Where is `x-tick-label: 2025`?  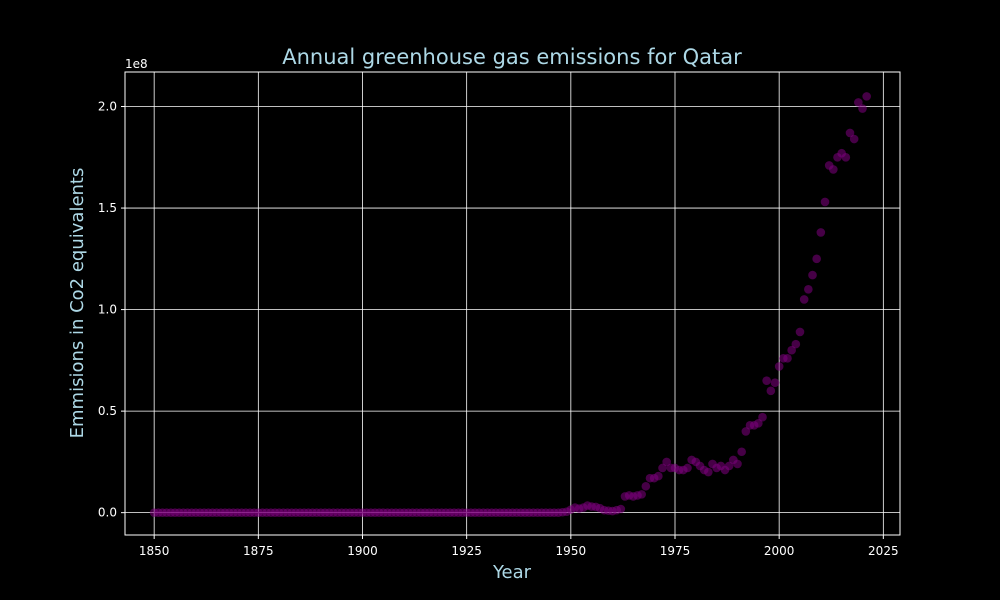 x-tick-label: 2025 is located at coordinates (883, 551).